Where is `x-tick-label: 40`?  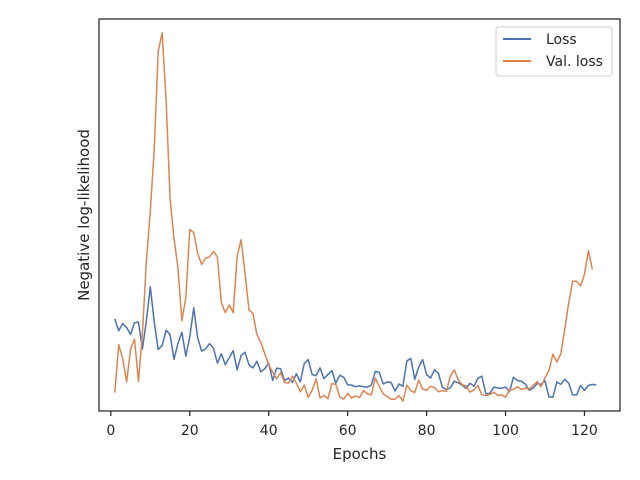 x-tick-label: 40 is located at coordinates (269, 431).